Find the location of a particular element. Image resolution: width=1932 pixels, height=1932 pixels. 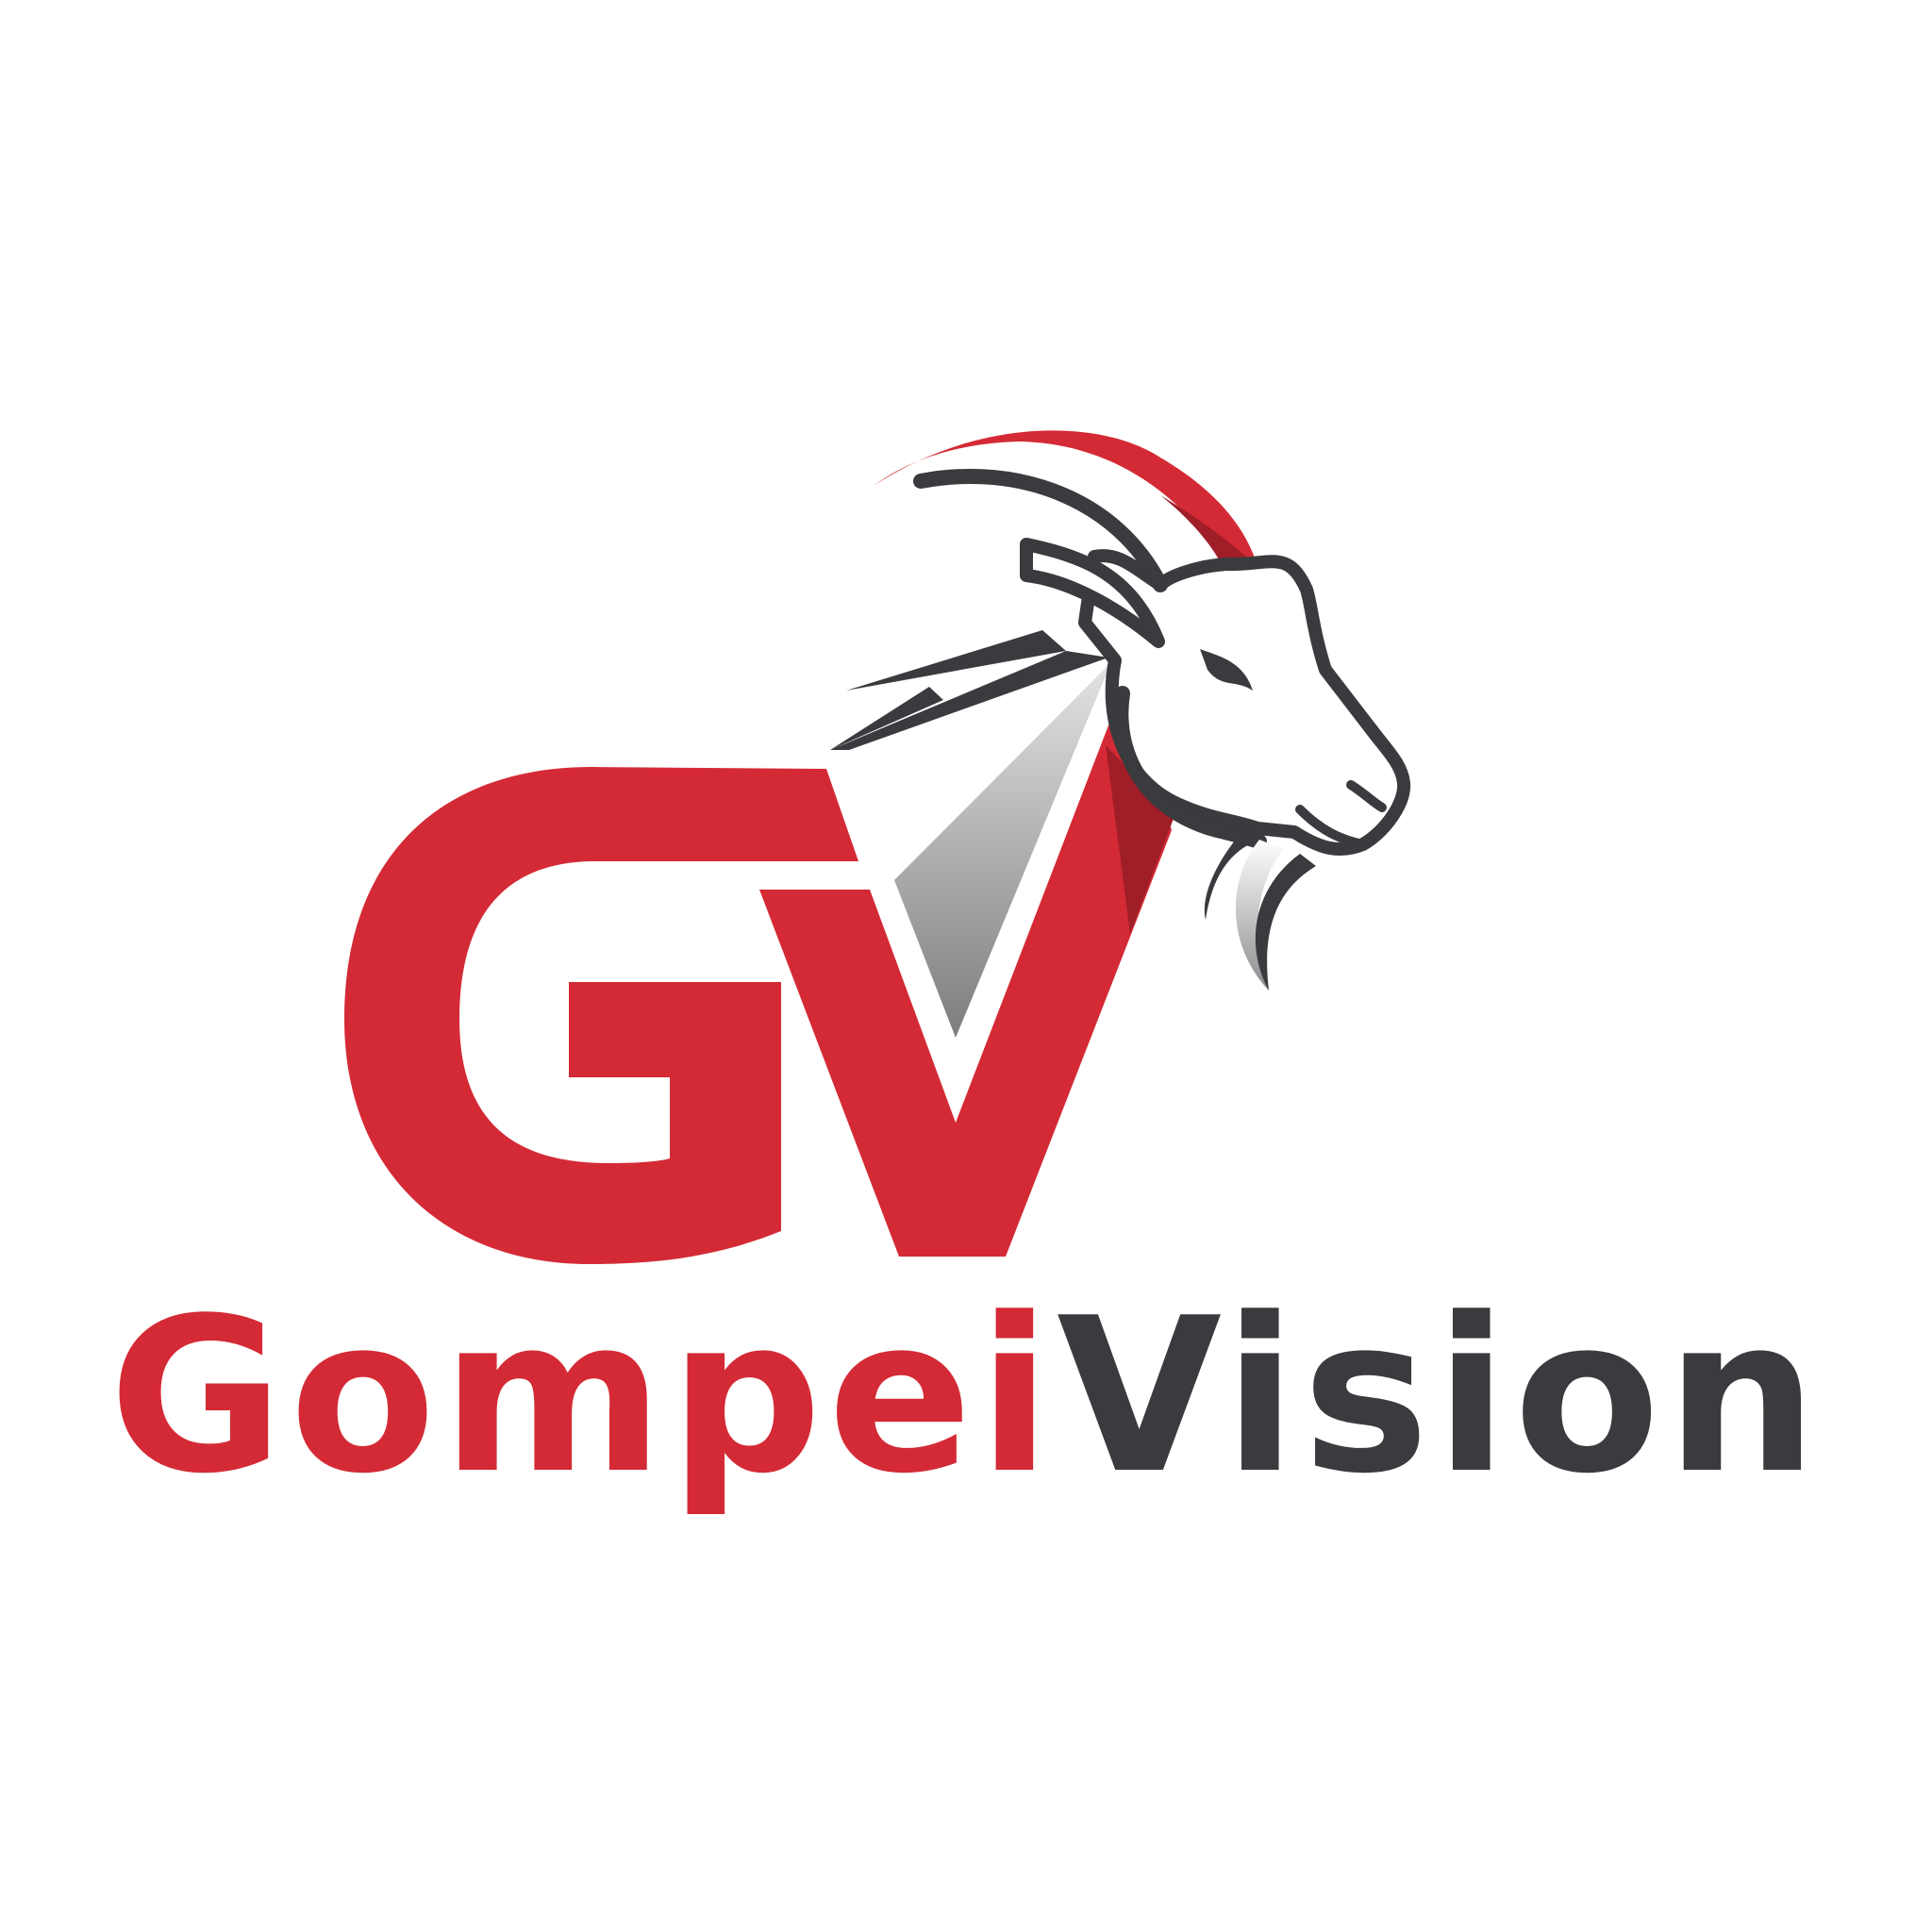

brand-wordmark: GompeiVision is located at coordinates (966, 1397).